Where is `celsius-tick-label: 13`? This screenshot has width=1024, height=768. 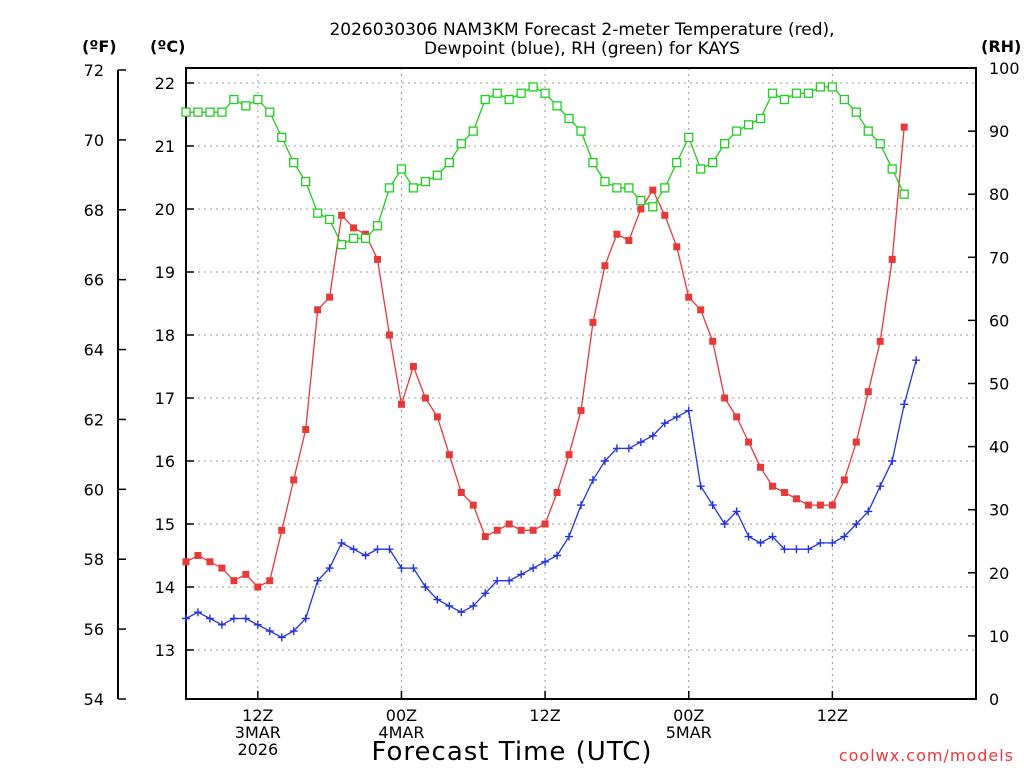
celsius-tick-label: 13 is located at coordinates (165, 650).